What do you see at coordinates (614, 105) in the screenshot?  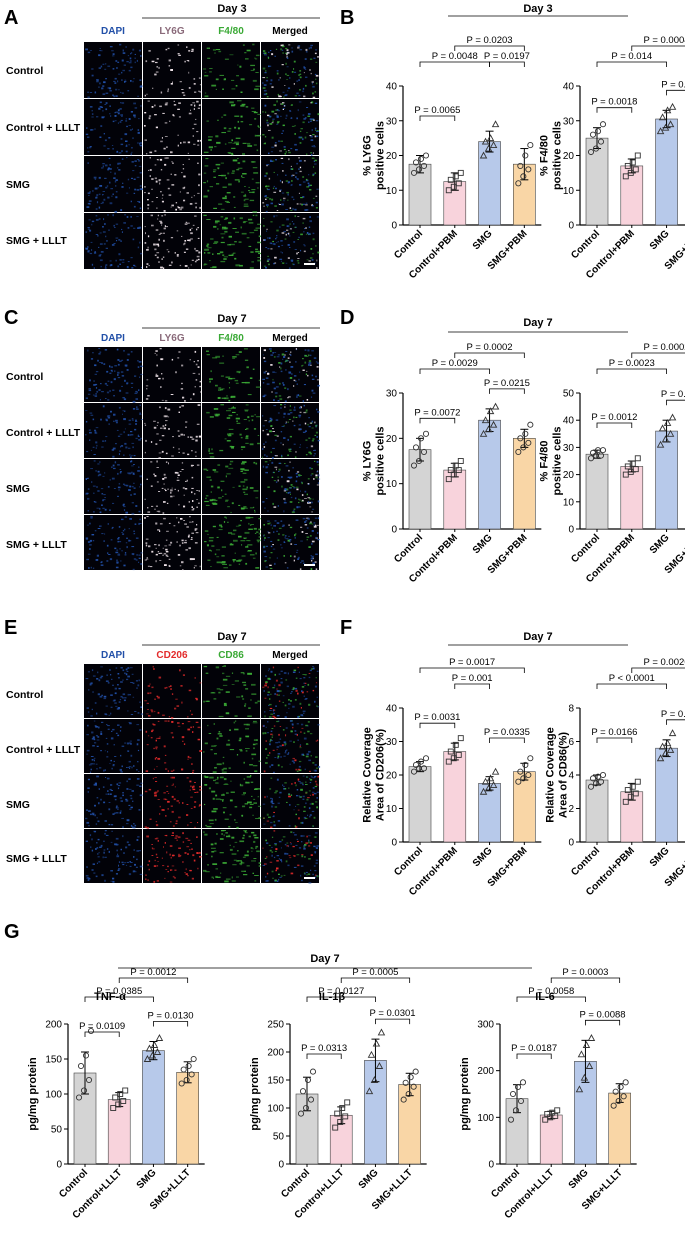 I see `significance-bracket: P = 0.0018` at bounding box center [614, 105].